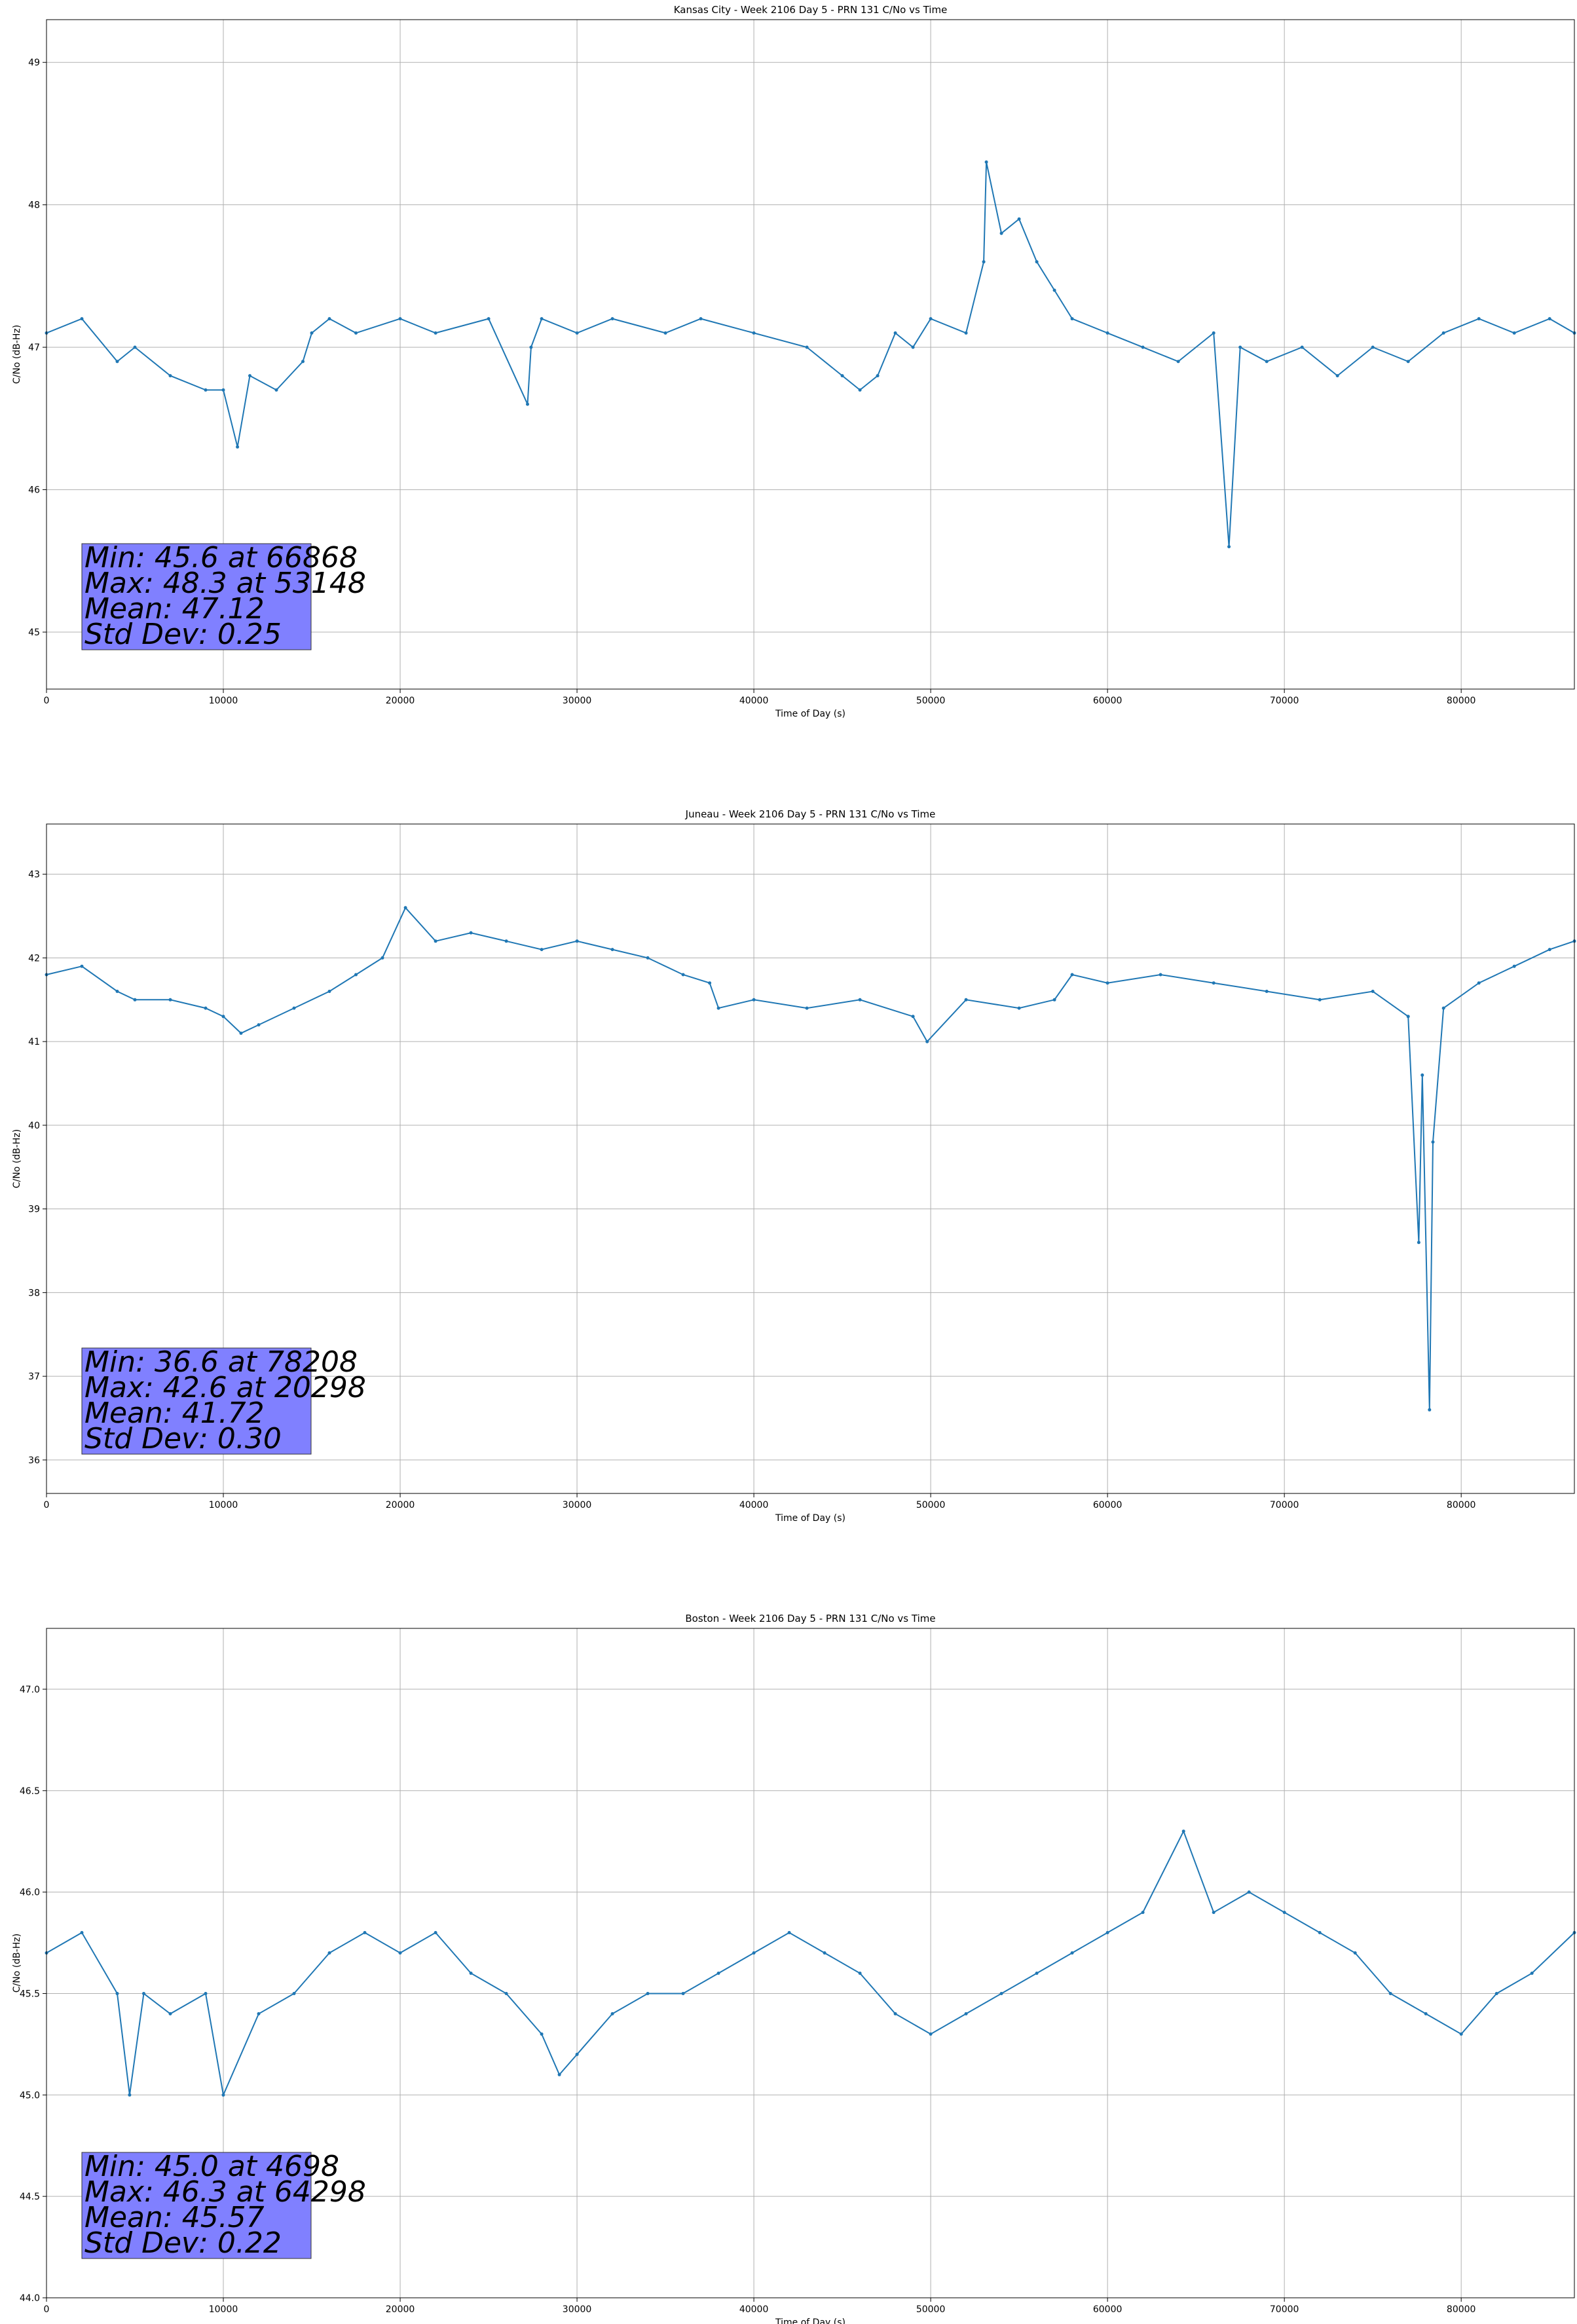 The image size is (1577, 2324). What do you see at coordinates (47, 2309) in the screenshot?
I see `x-tick-label: 0` at bounding box center [47, 2309].